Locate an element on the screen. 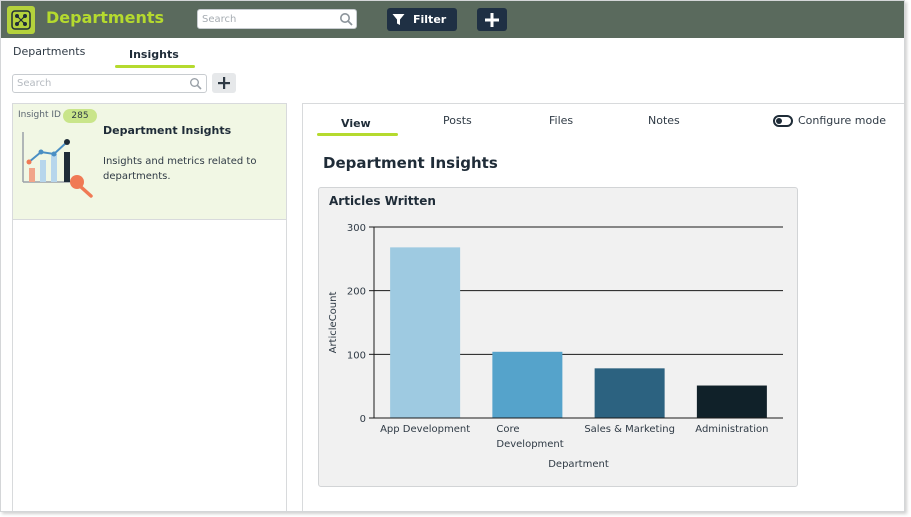  toggle-knob is located at coordinates (779, 121).